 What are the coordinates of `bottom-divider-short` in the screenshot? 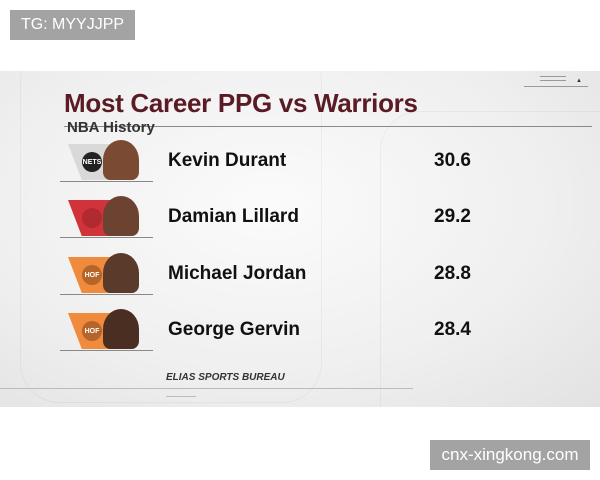 It's located at (181, 396).